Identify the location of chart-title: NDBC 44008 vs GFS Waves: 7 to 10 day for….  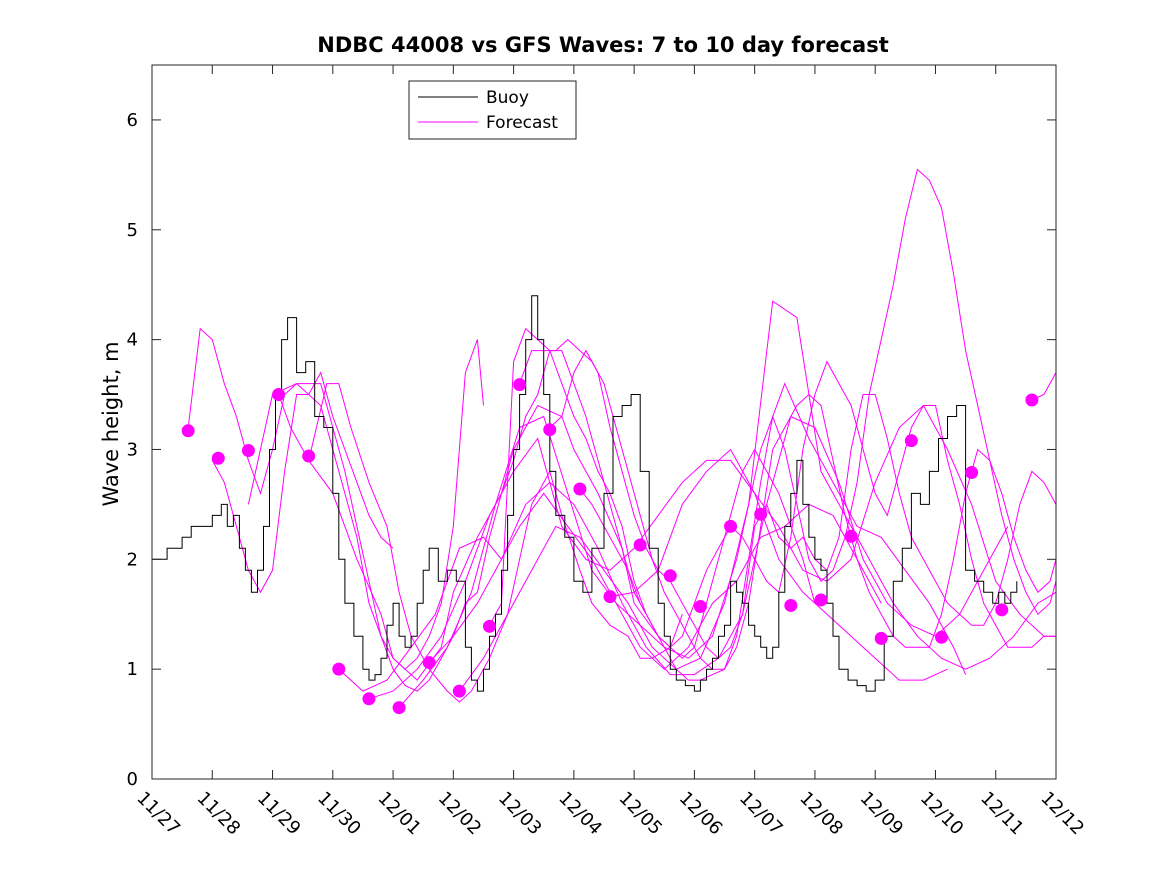
(602, 45).